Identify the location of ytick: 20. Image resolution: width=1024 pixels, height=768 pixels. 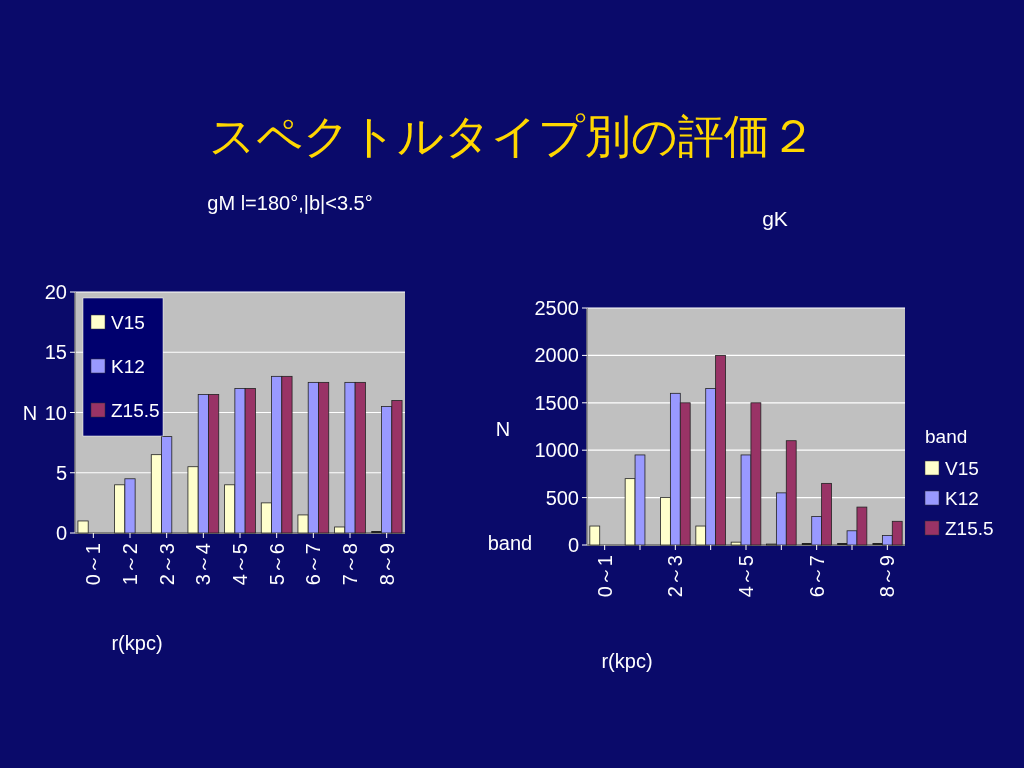
(55, 292).